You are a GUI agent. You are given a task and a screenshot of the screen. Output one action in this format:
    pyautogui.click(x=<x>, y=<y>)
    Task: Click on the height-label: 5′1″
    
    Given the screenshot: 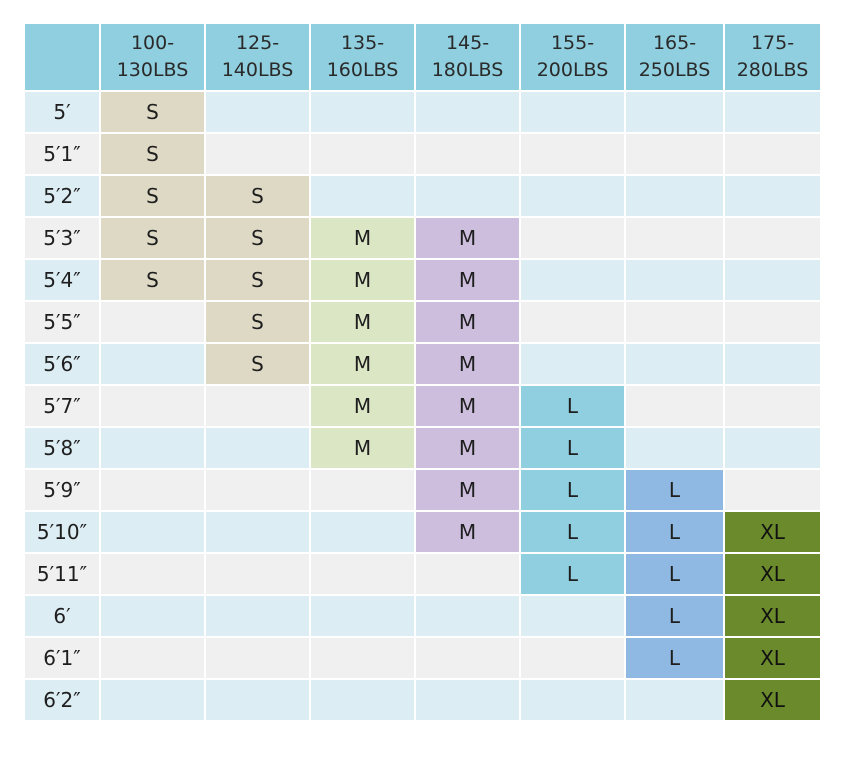 What is the action you would take?
    pyautogui.click(x=62, y=154)
    